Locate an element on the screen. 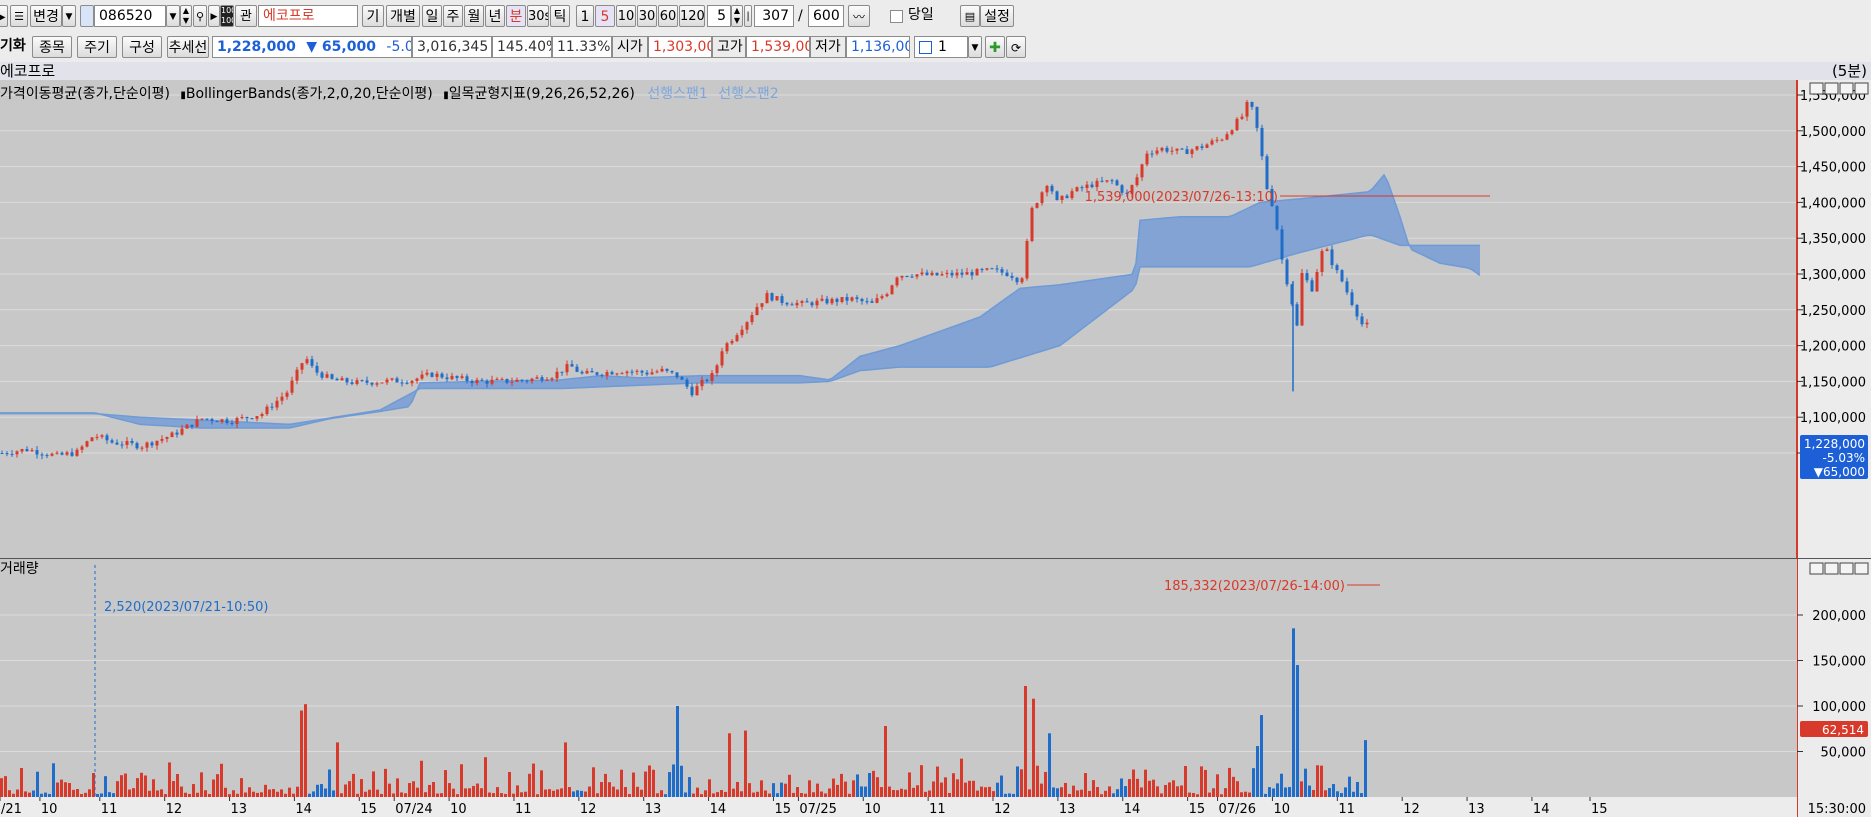 The width and height of the screenshot is (1871, 817). spin-arrows-icon: ▲ ▼ is located at coordinates (186, 16).